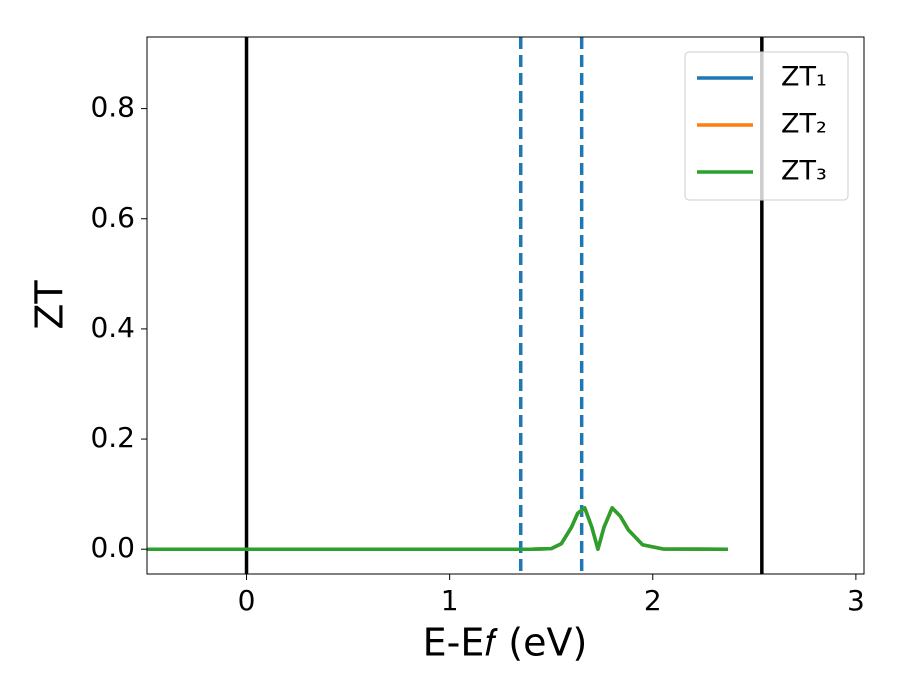 The width and height of the screenshot is (900, 700). I want to click on y-tick-label: 0.2, so click(112, 437).